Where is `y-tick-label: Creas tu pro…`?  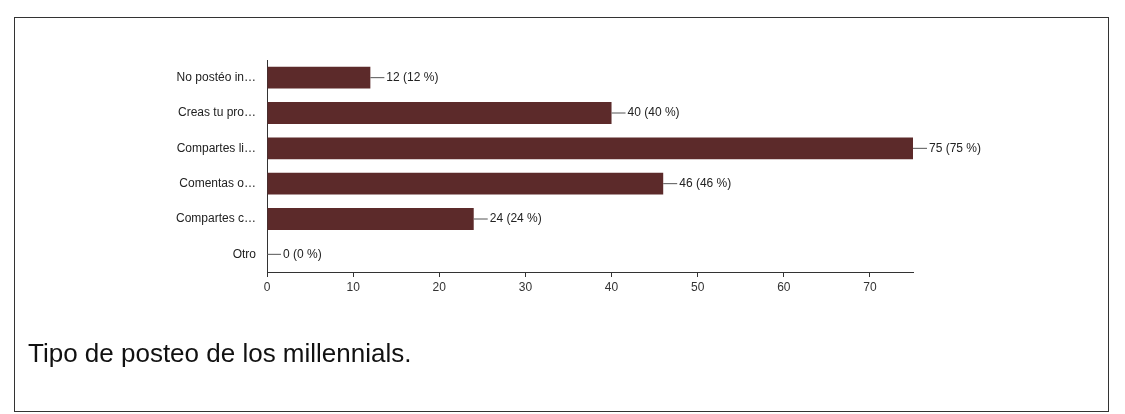 y-tick-label: Creas tu pro… is located at coordinates (216, 112).